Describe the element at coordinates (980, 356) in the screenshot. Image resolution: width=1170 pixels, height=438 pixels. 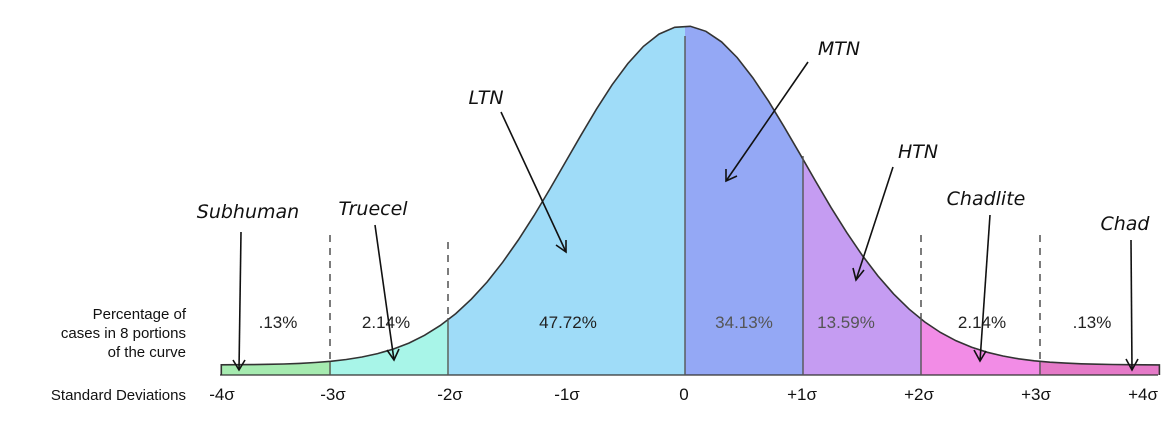
I see `arrowhead-chadlite` at that location.